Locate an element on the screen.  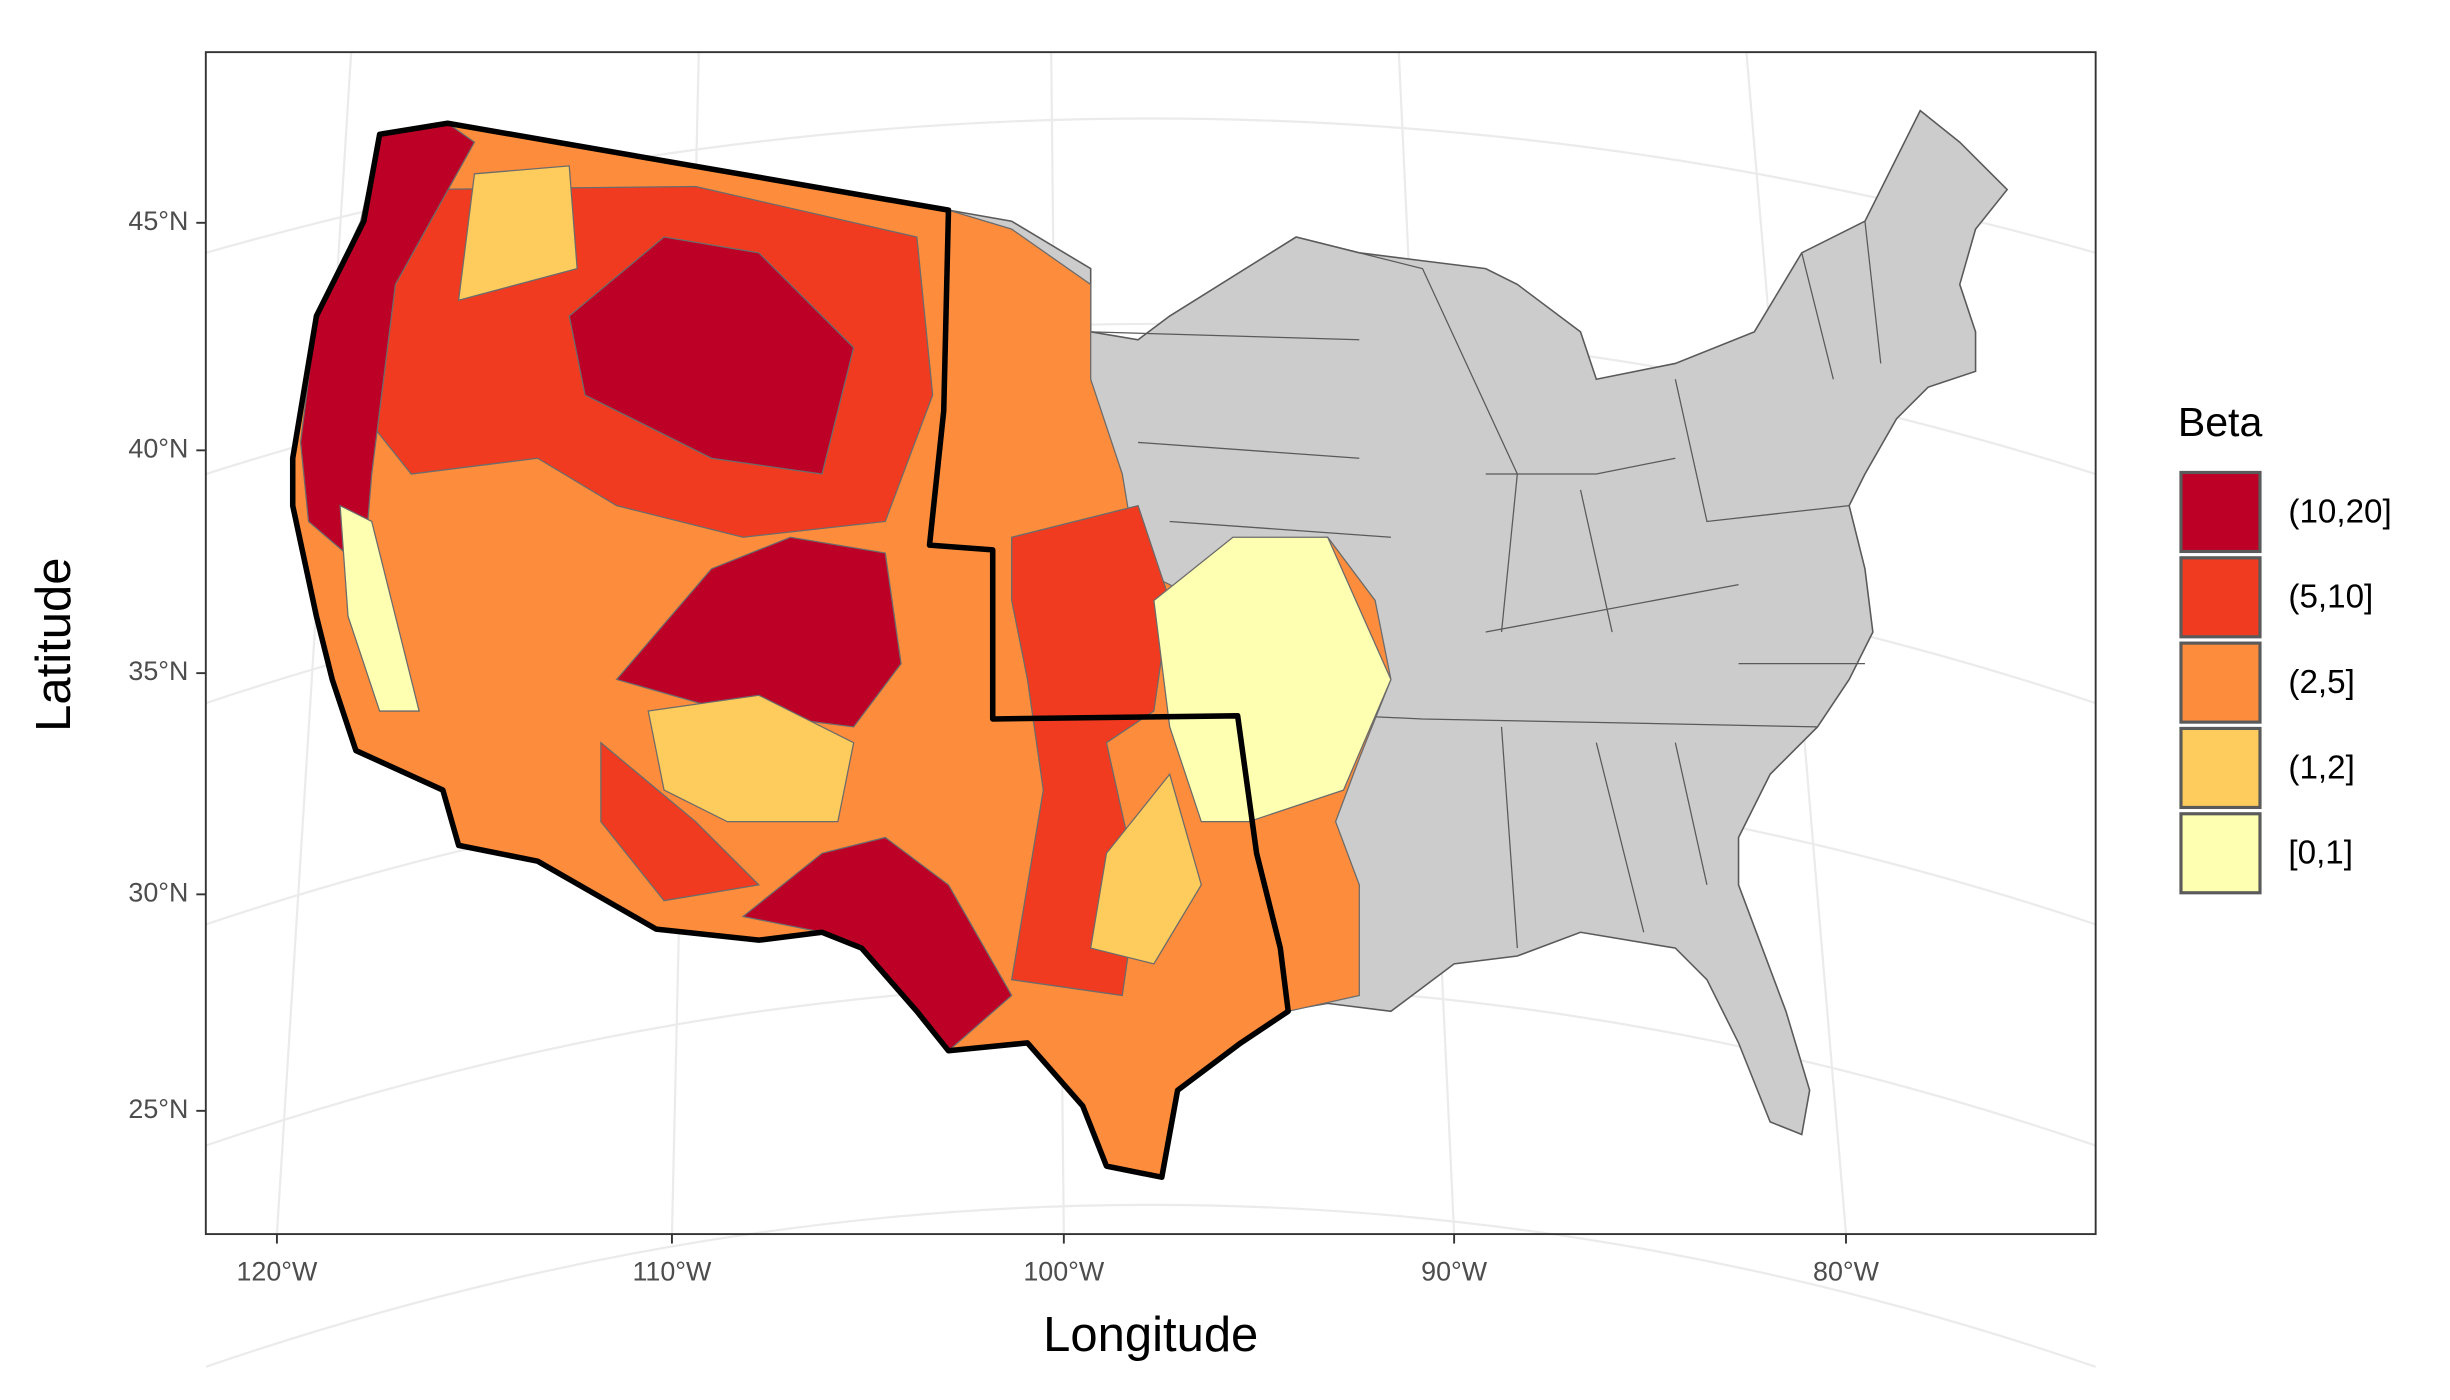
y-tick-label: 40°N is located at coordinates (158, 448).